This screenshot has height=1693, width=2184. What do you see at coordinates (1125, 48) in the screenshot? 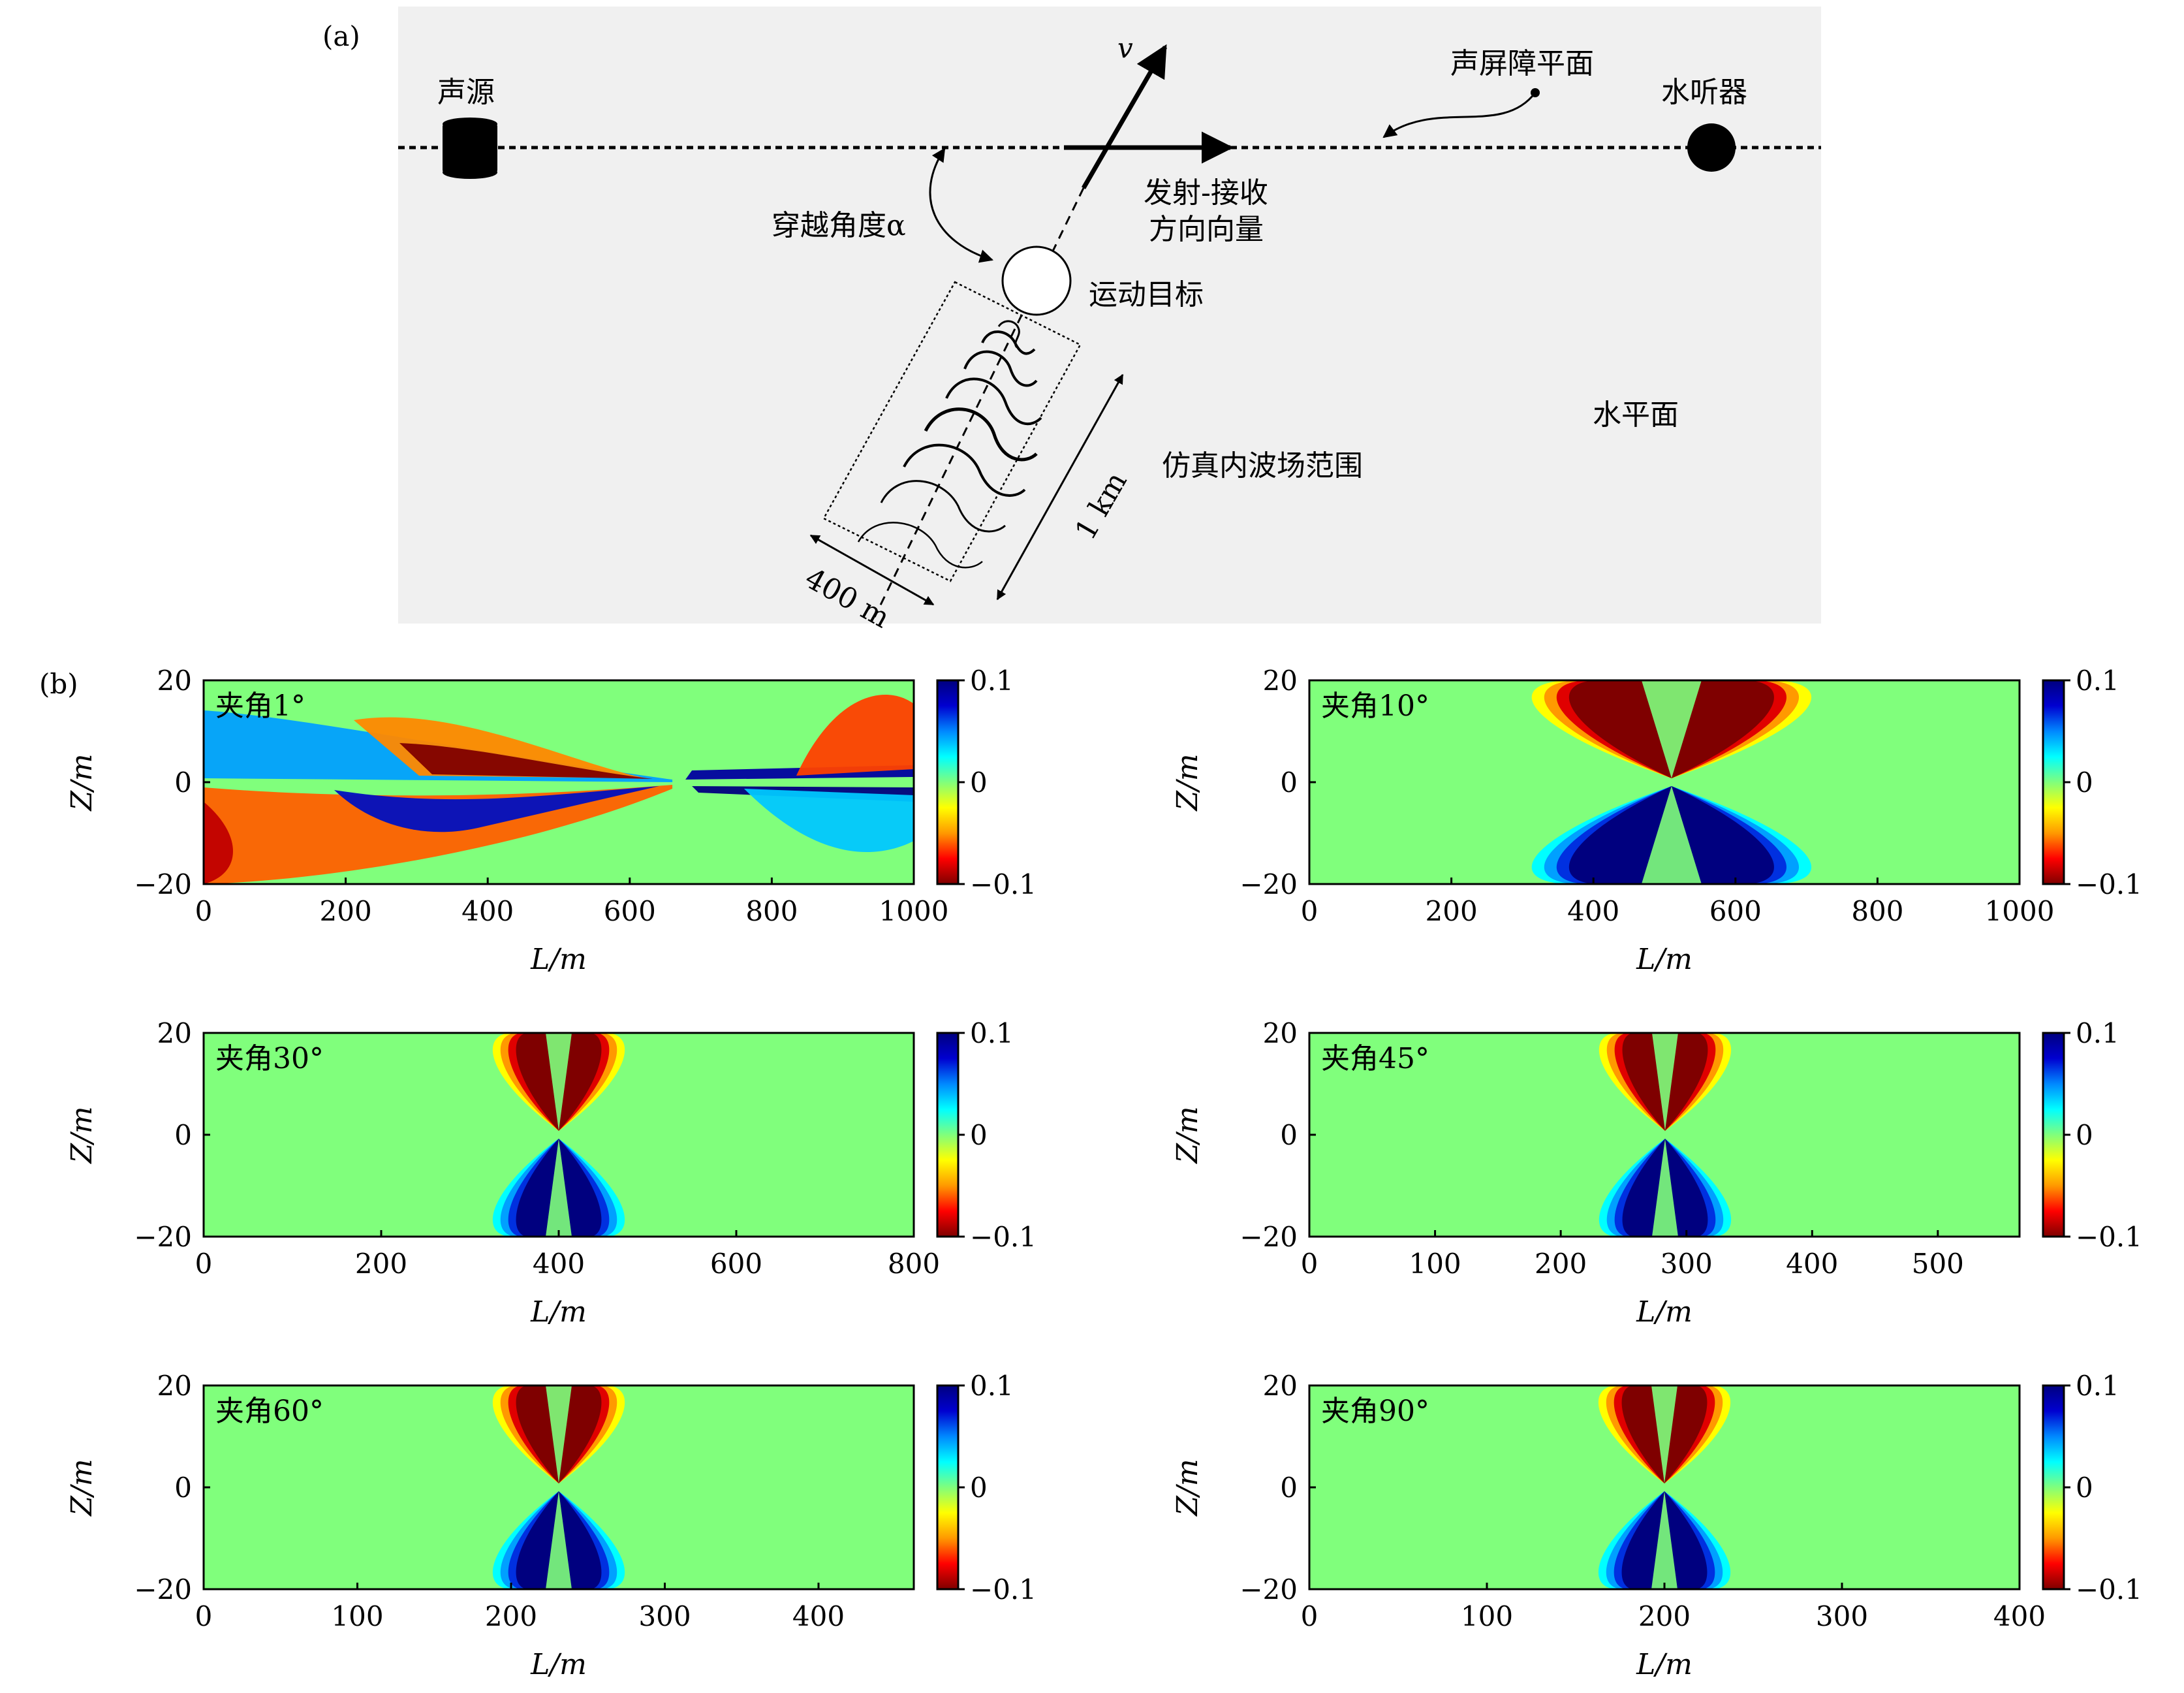
I see `velocity-label: v` at bounding box center [1125, 48].